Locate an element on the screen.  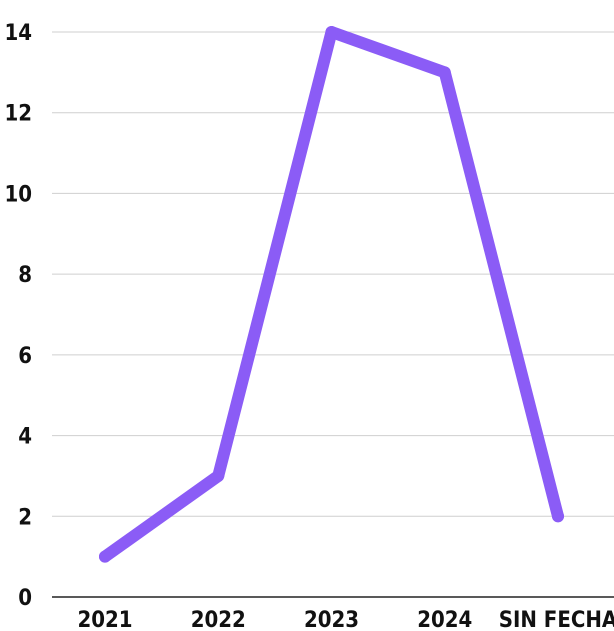
x-tick-label: 2022 is located at coordinates (218, 619).